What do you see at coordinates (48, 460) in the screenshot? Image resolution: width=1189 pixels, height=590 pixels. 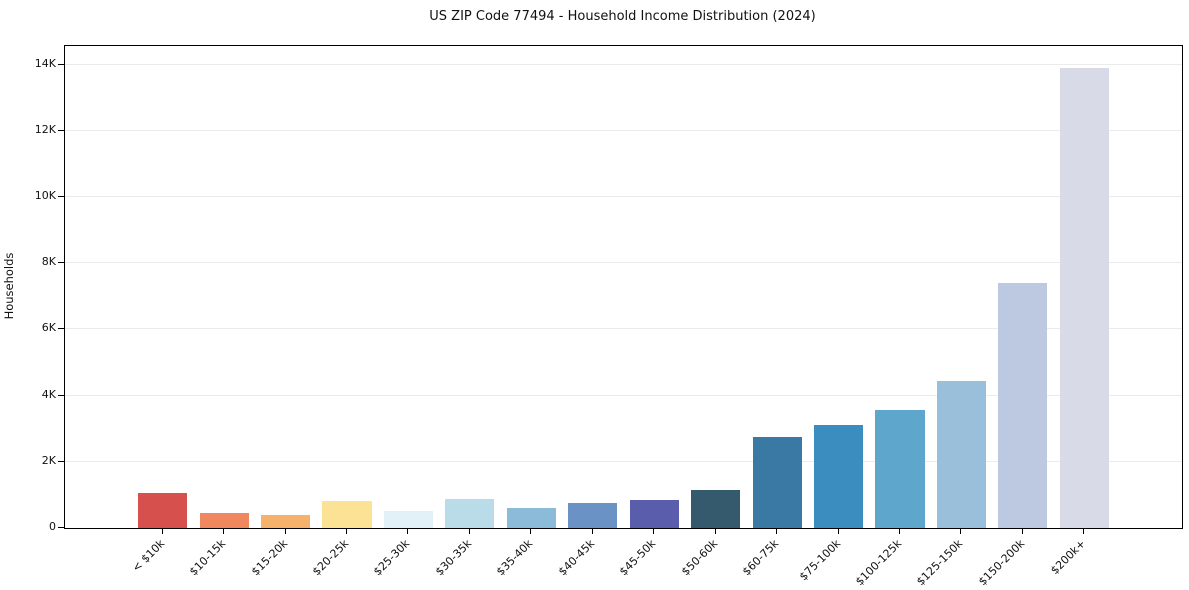 I see `y-tick-label: 2K` at bounding box center [48, 460].